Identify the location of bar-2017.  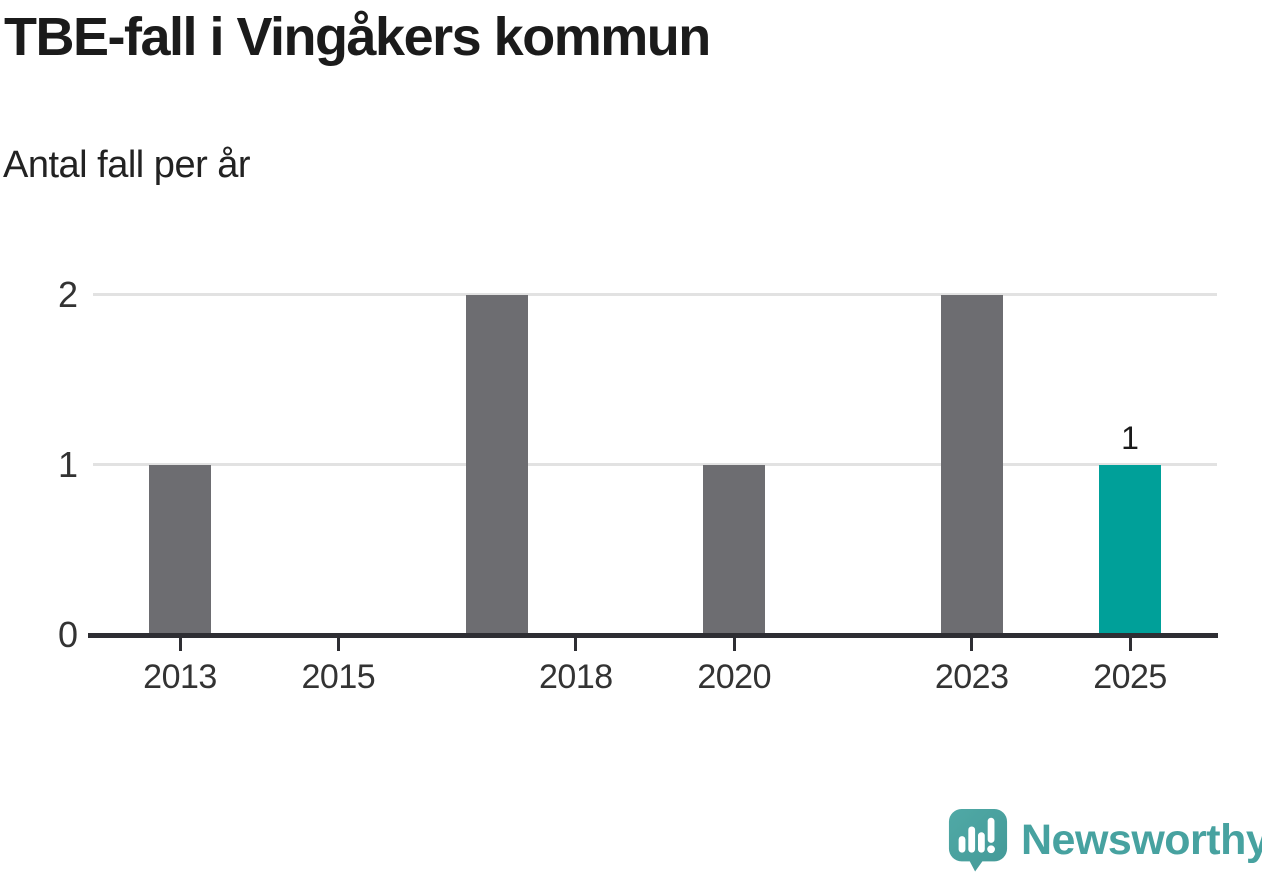
(496, 465).